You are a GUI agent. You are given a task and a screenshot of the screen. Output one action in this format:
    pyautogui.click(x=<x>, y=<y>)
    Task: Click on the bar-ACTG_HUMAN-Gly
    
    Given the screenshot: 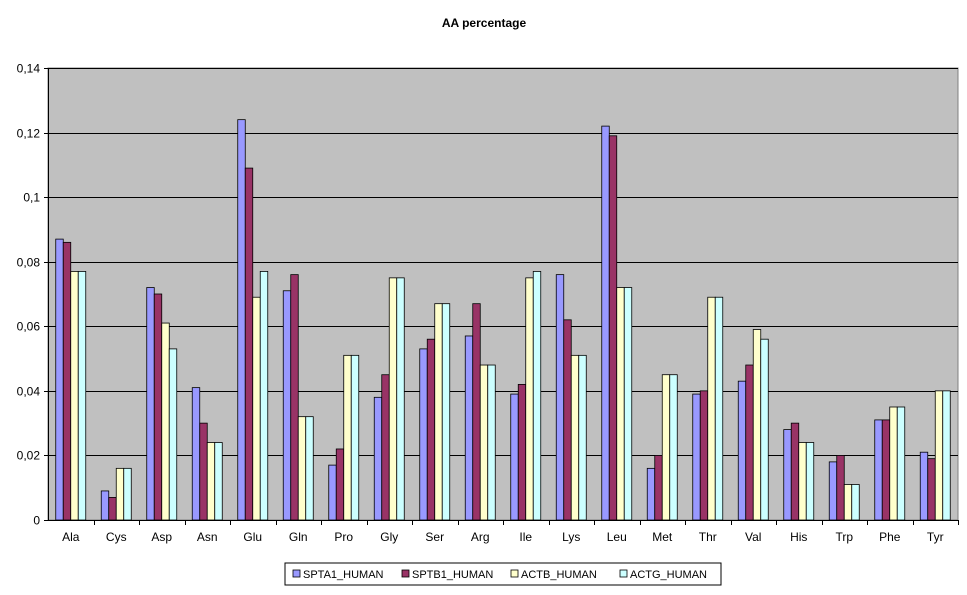 What is the action you would take?
    pyautogui.click(x=400, y=399)
    